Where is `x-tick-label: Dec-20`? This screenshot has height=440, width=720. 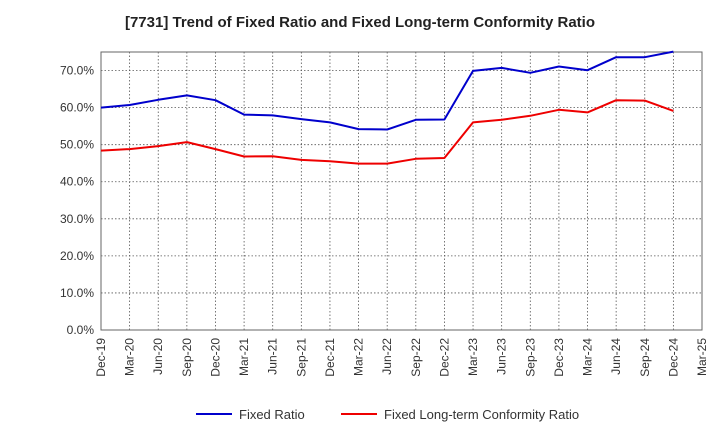 x-tick-label: Dec-20 is located at coordinates (215, 357).